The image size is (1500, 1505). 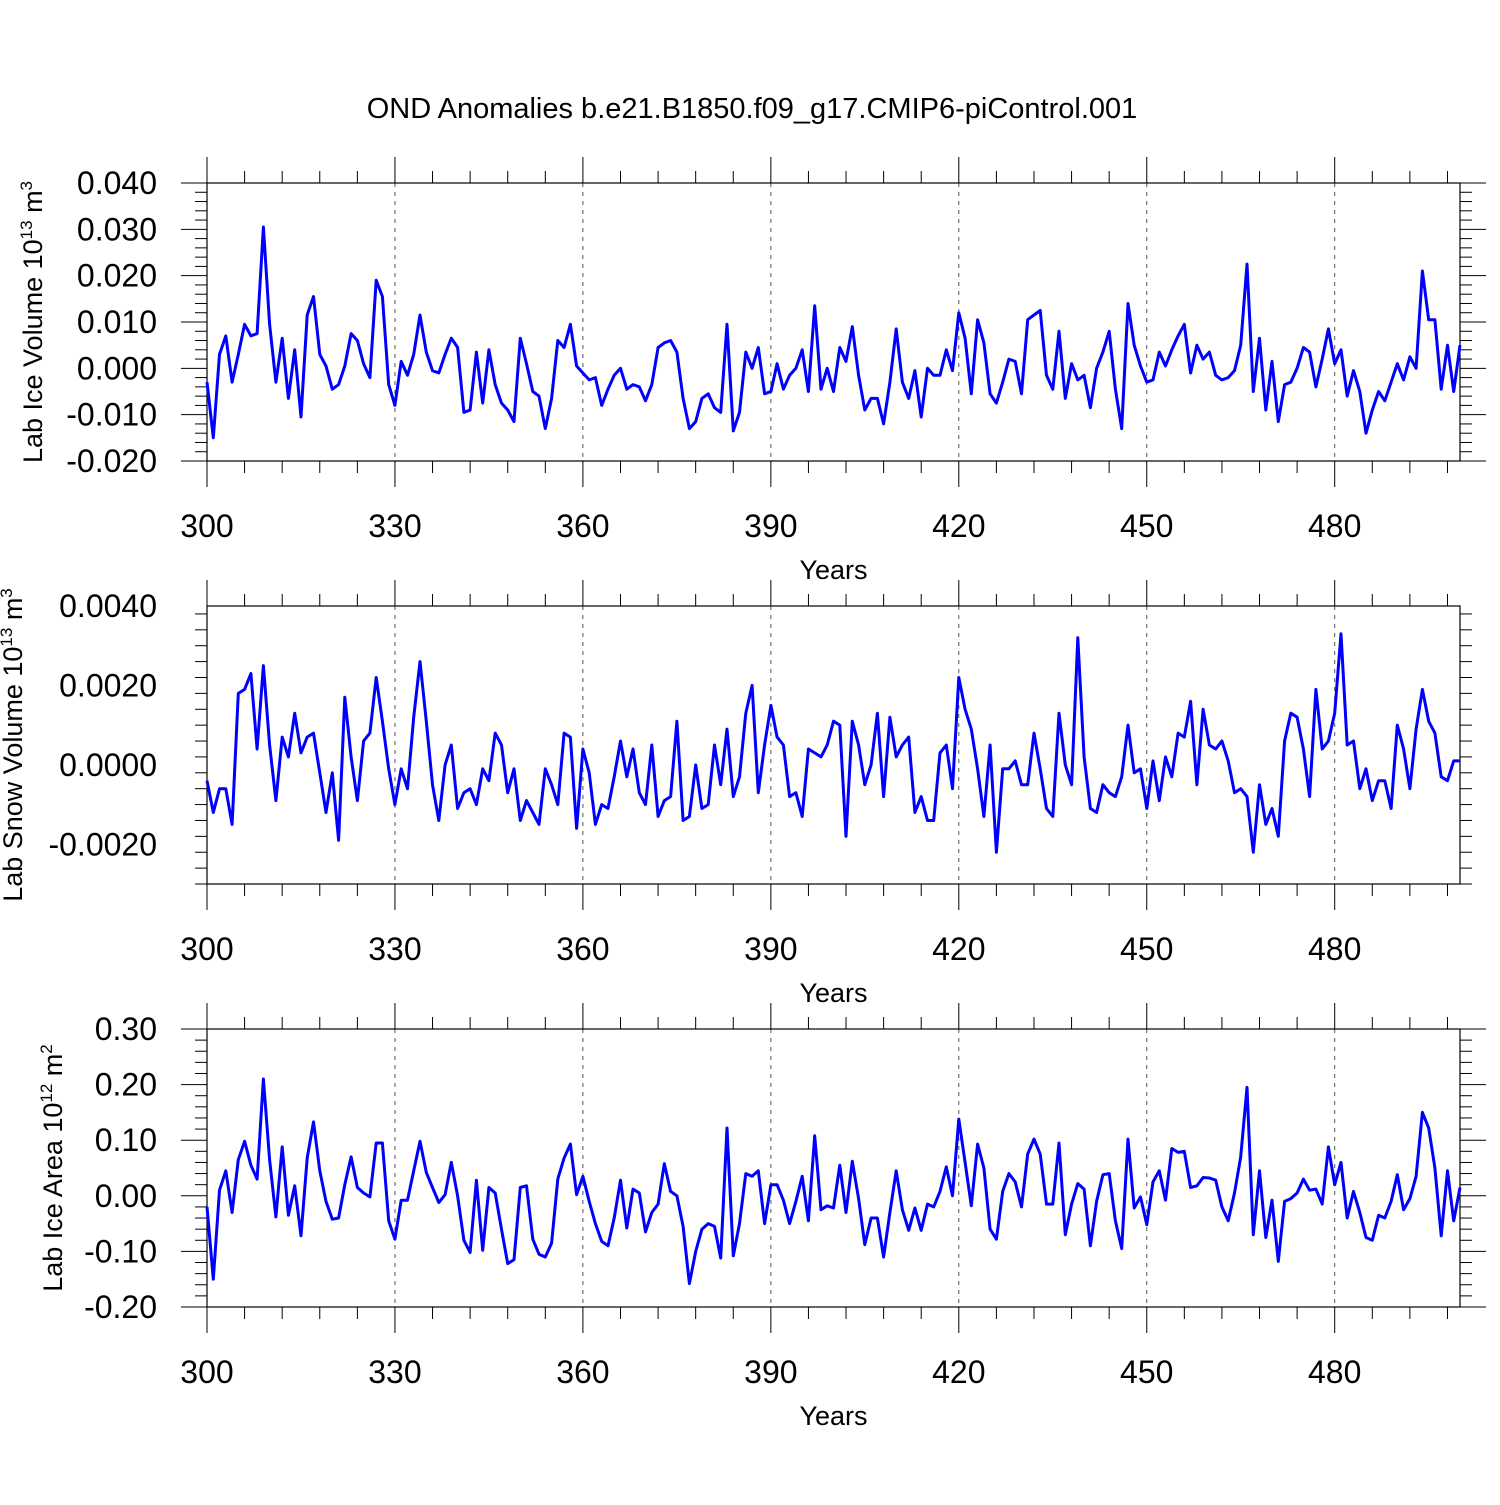 What do you see at coordinates (120, 1307) in the screenshot?
I see `y-tick-label: -0.20` at bounding box center [120, 1307].